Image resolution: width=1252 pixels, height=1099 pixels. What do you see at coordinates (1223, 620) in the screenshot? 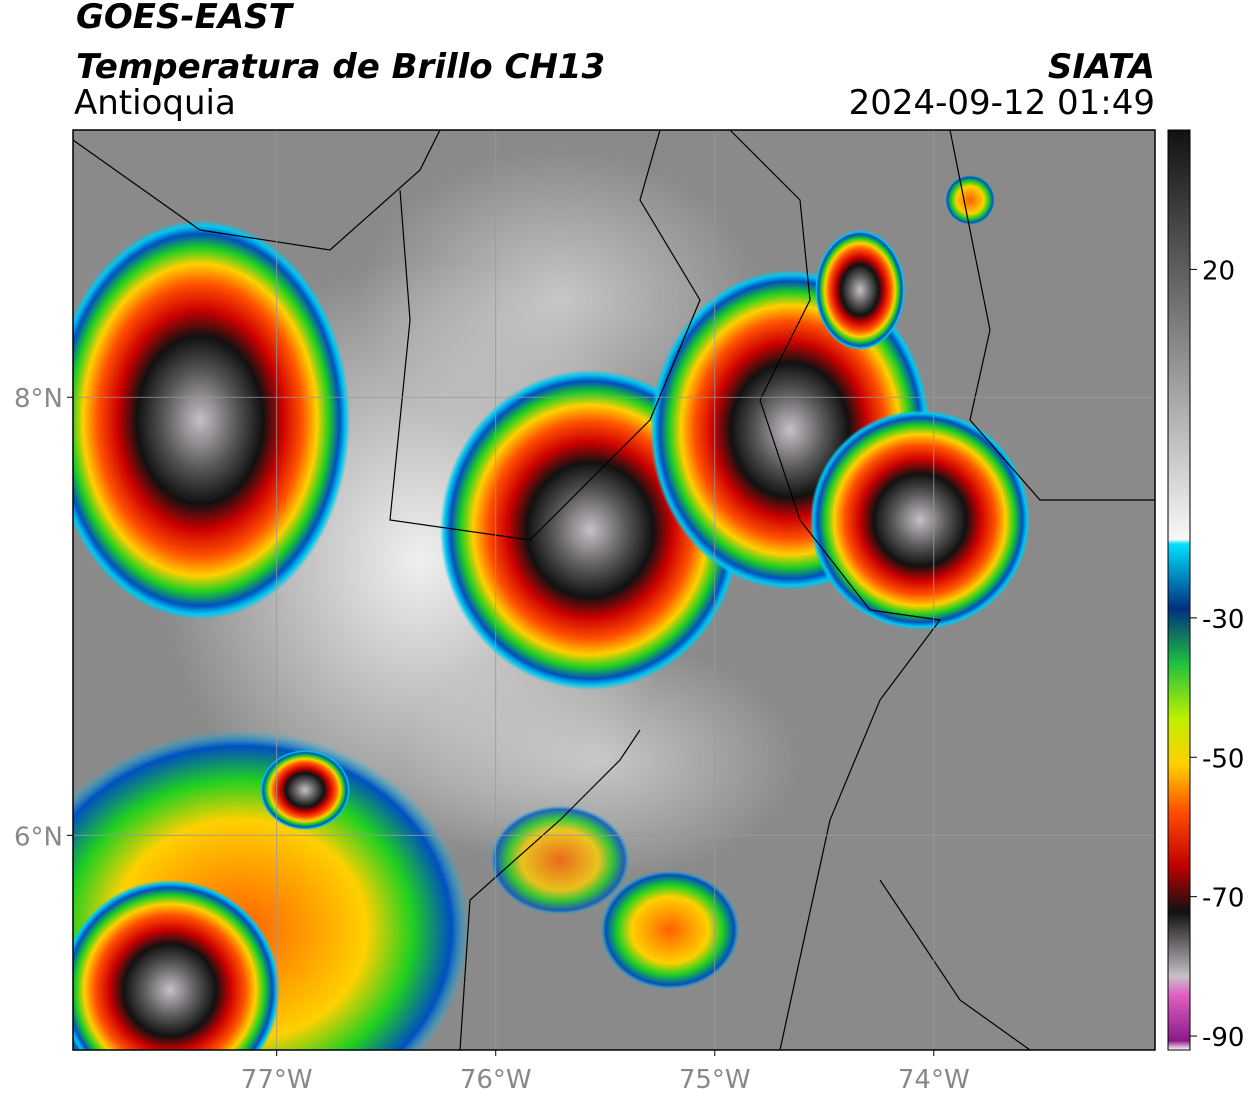
I see `colorbar-tick-label: -30` at bounding box center [1223, 620].